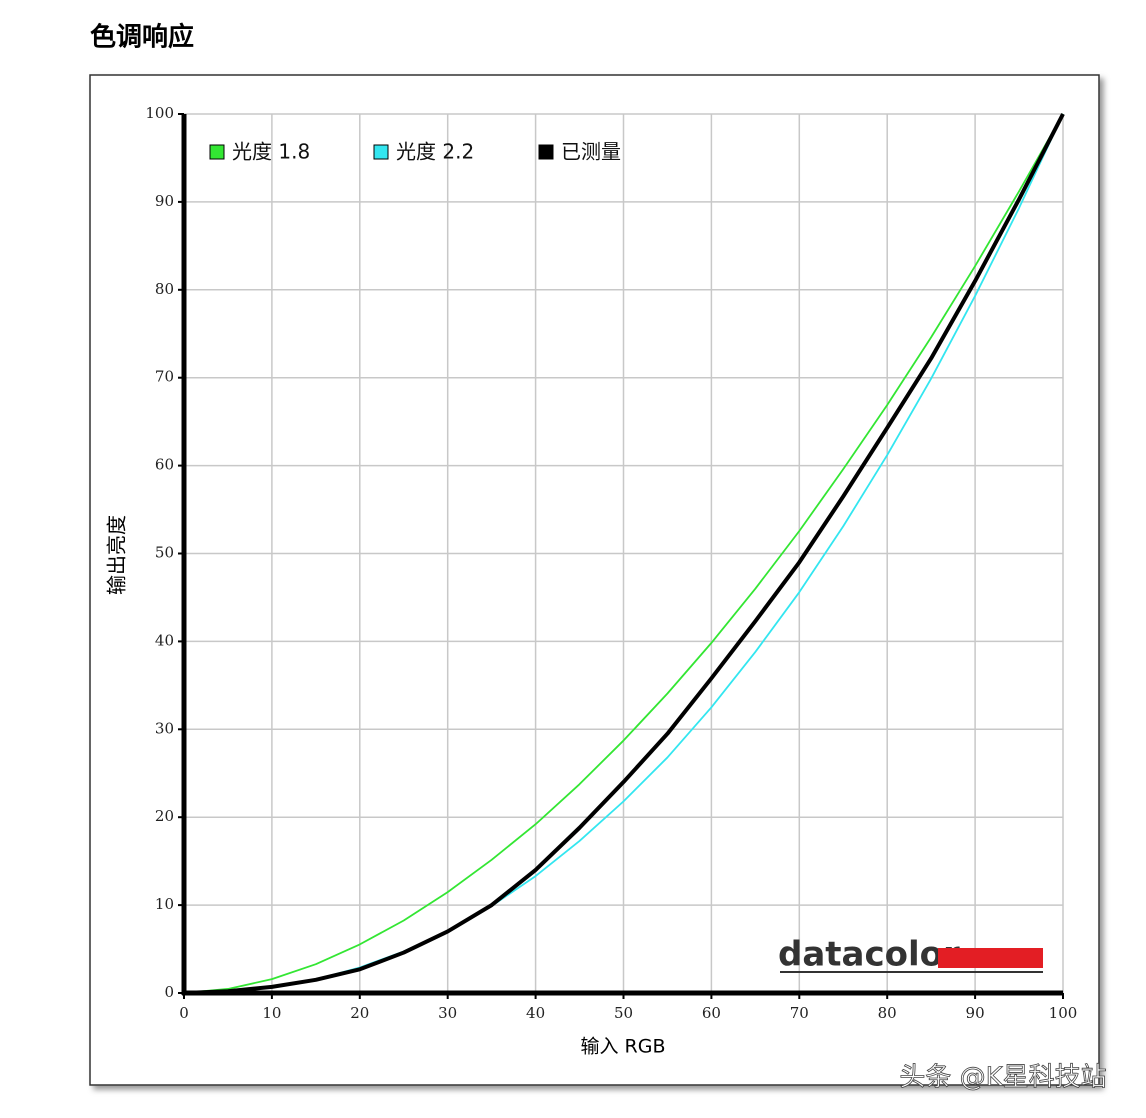  I want to click on chart-title: 色调响应, so click(142, 37).